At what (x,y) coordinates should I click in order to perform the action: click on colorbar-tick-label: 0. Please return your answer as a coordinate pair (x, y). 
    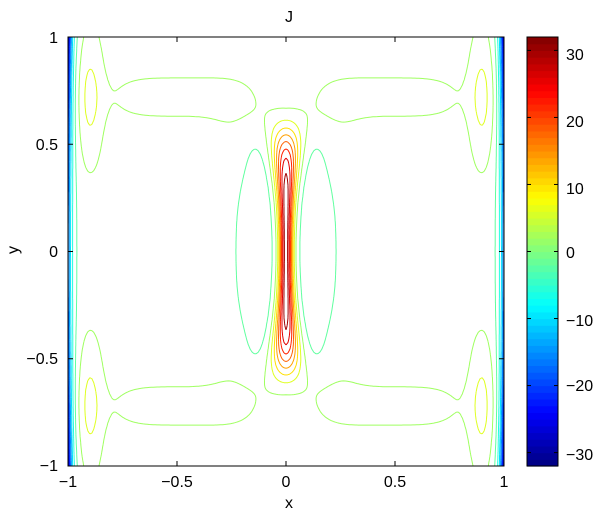
    Looking at the image, I should click on (570, 253).